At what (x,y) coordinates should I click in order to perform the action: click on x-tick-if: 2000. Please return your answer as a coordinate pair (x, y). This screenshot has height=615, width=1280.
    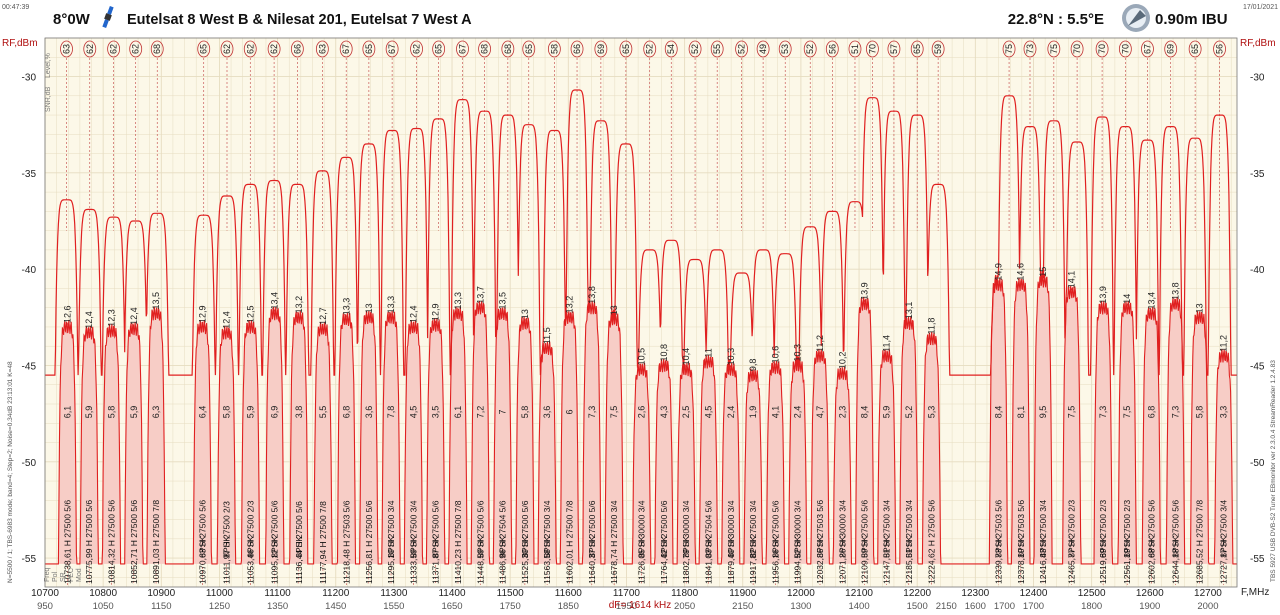
    Looking at the image, I should click on (1207, 606).